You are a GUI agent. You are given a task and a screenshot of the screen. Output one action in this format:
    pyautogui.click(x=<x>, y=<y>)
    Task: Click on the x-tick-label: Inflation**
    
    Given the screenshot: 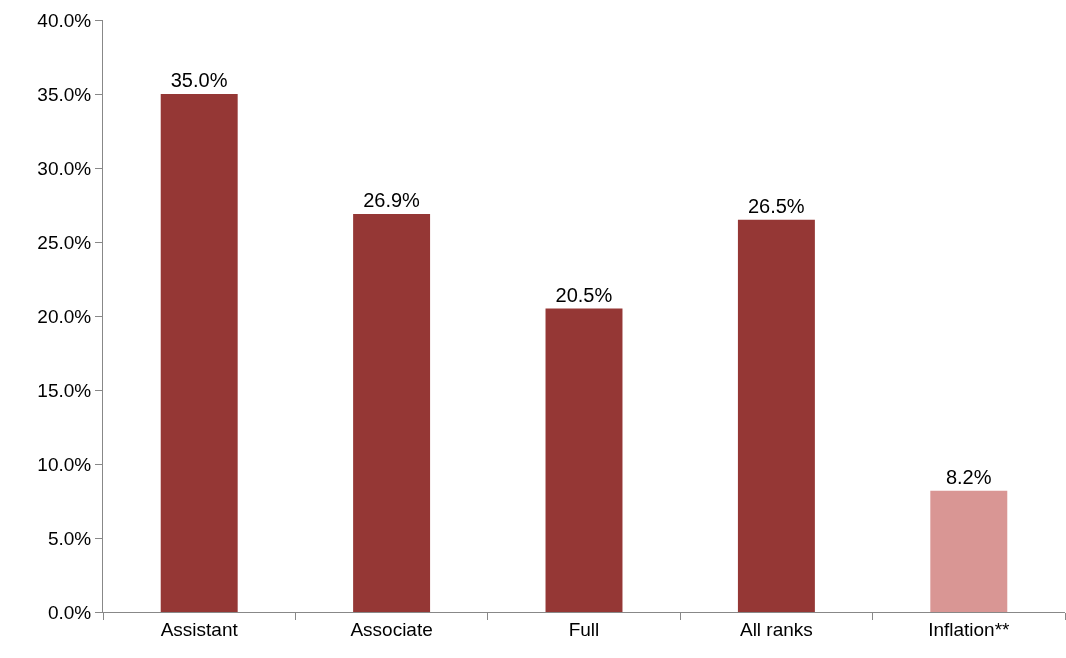 What is the action you would take?
    pyautogui.click(x=969, y=629)
    